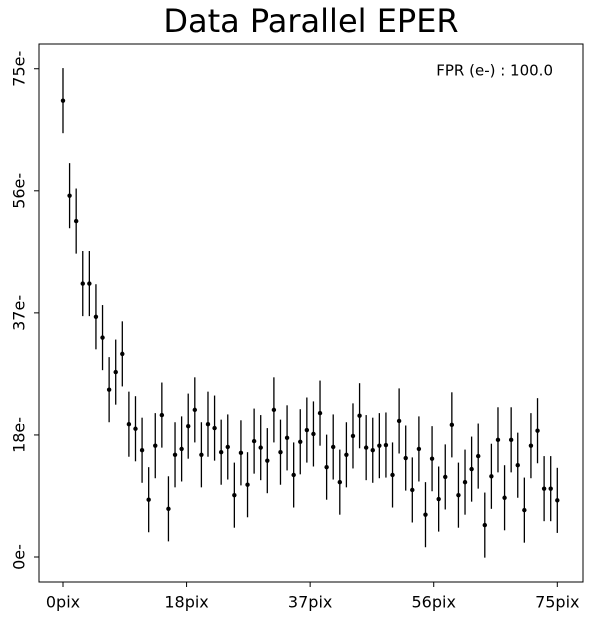 This screenshot has width=593, height=622. What do you see at coordinates (19, 191) in the screenshot?
I see `y-tick-label: 56e-` at bounding box center [19, 191].